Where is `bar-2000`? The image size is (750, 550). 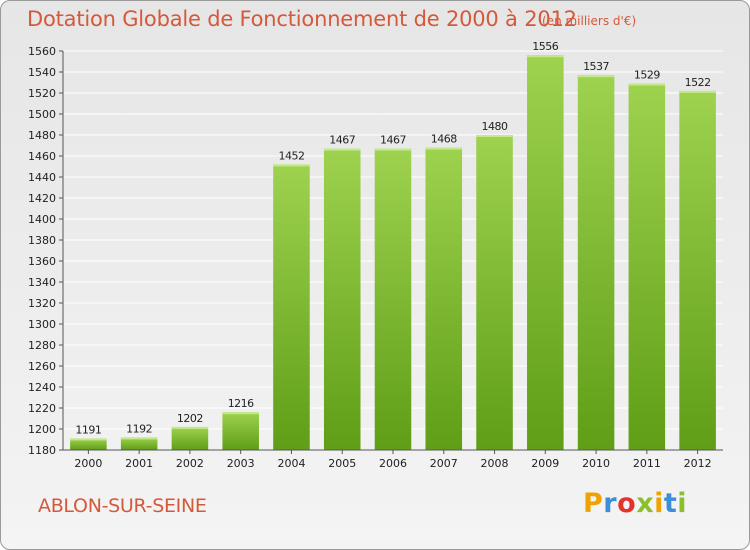
bar-2000 is located at coordinates (88, 444).